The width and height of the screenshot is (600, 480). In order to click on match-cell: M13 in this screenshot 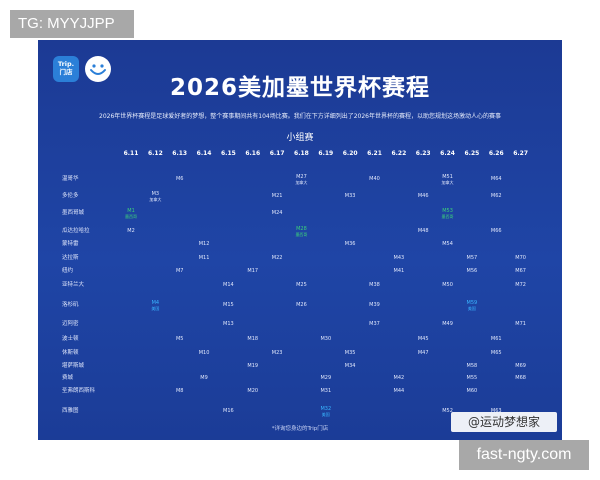, I will do `click(228, 324)`.